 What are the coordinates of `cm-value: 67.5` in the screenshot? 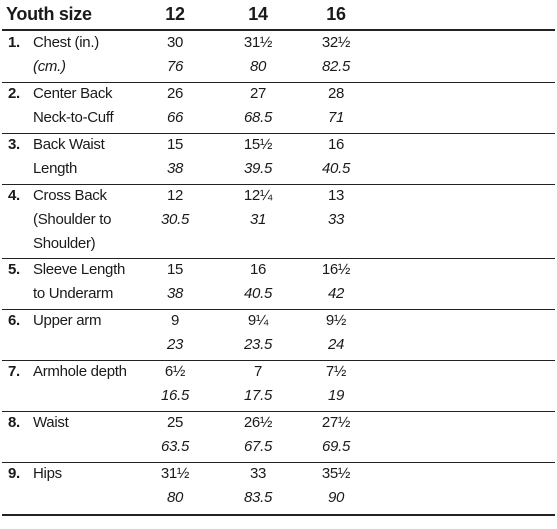 It's located at (258, 446).